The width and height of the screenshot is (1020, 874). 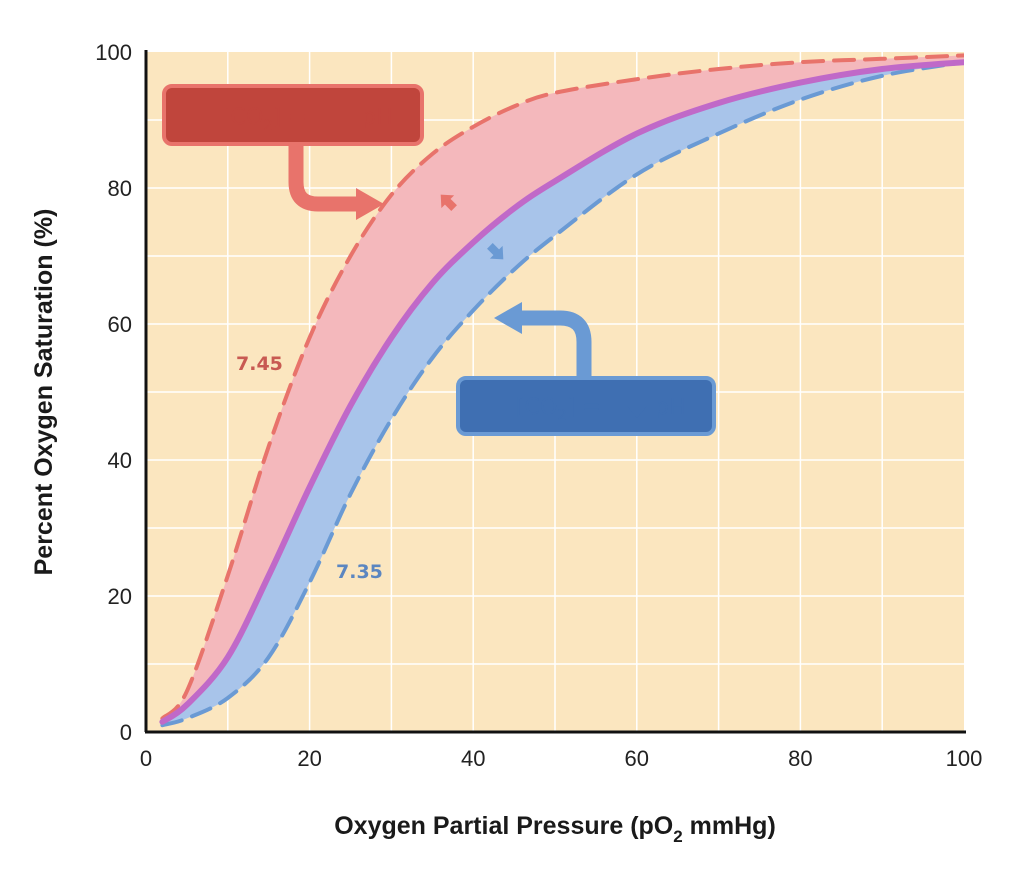 I want to click on acidic-annotation-box: [CO2] = pH, so click(x=586, y=406).